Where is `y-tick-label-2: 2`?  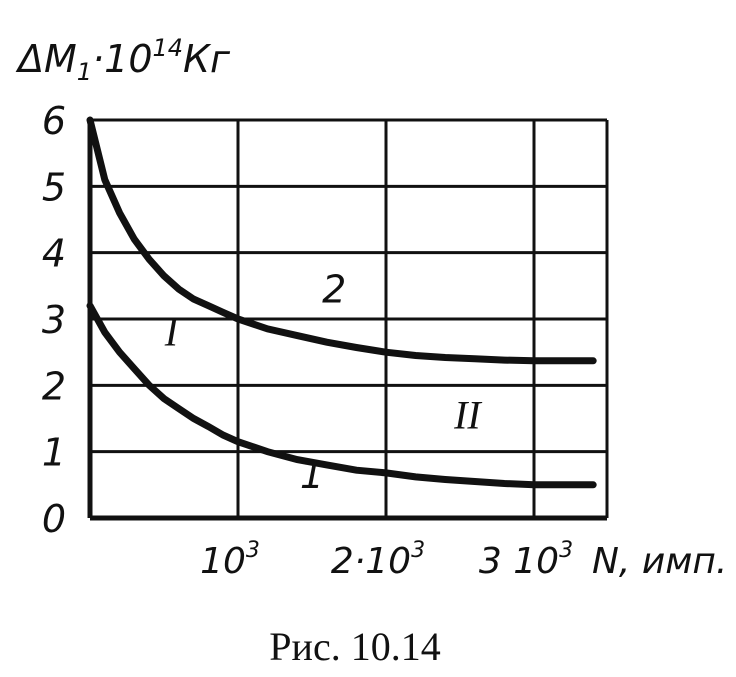
y-tick-label-2: 2 is located at coordinates (54, 386).